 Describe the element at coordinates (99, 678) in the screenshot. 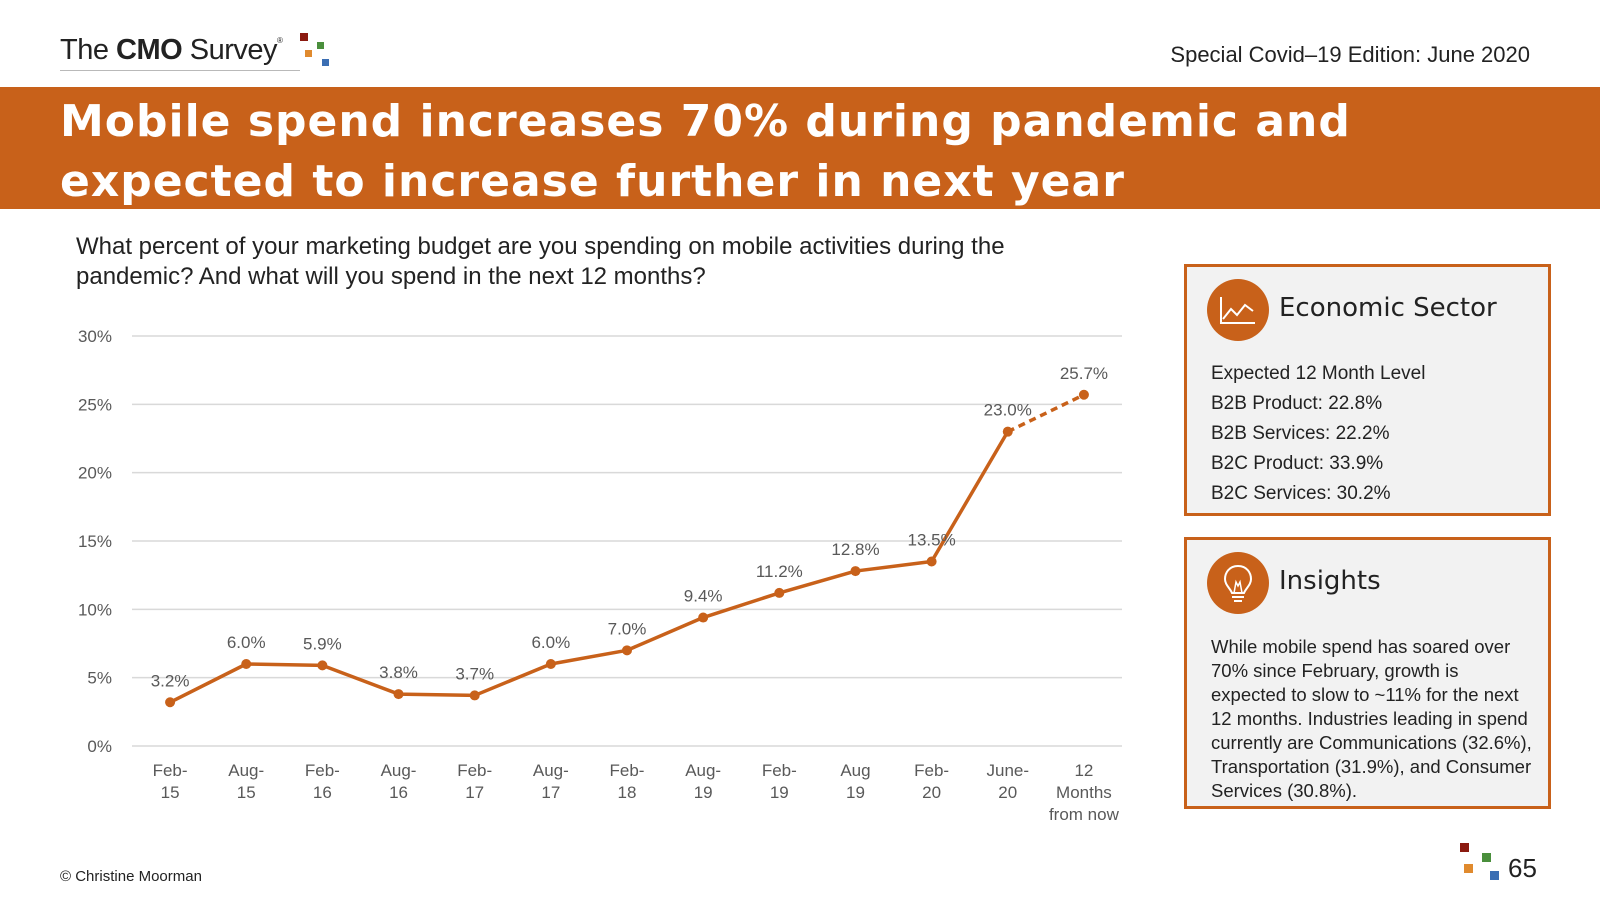

I see `y-tick-label: 5%` at that location.